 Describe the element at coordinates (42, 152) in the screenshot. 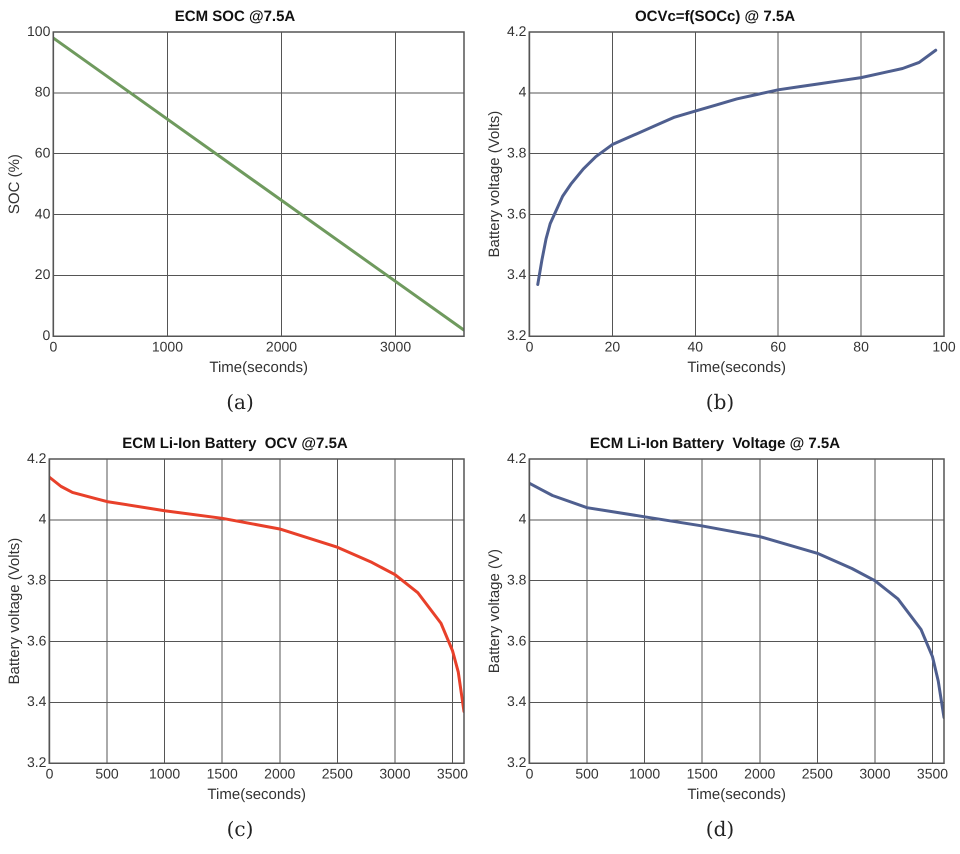

I see `y-tick-label: 60` at that location.